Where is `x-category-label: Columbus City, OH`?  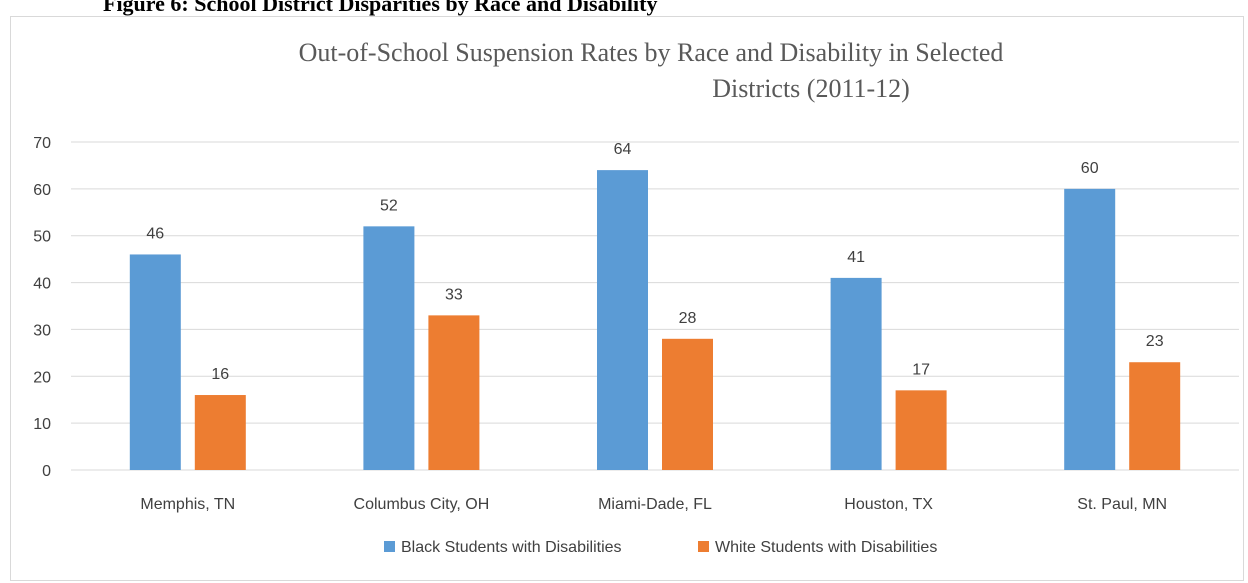
x-category-label: Columbus City, OH is located at coordinates (422, 504).